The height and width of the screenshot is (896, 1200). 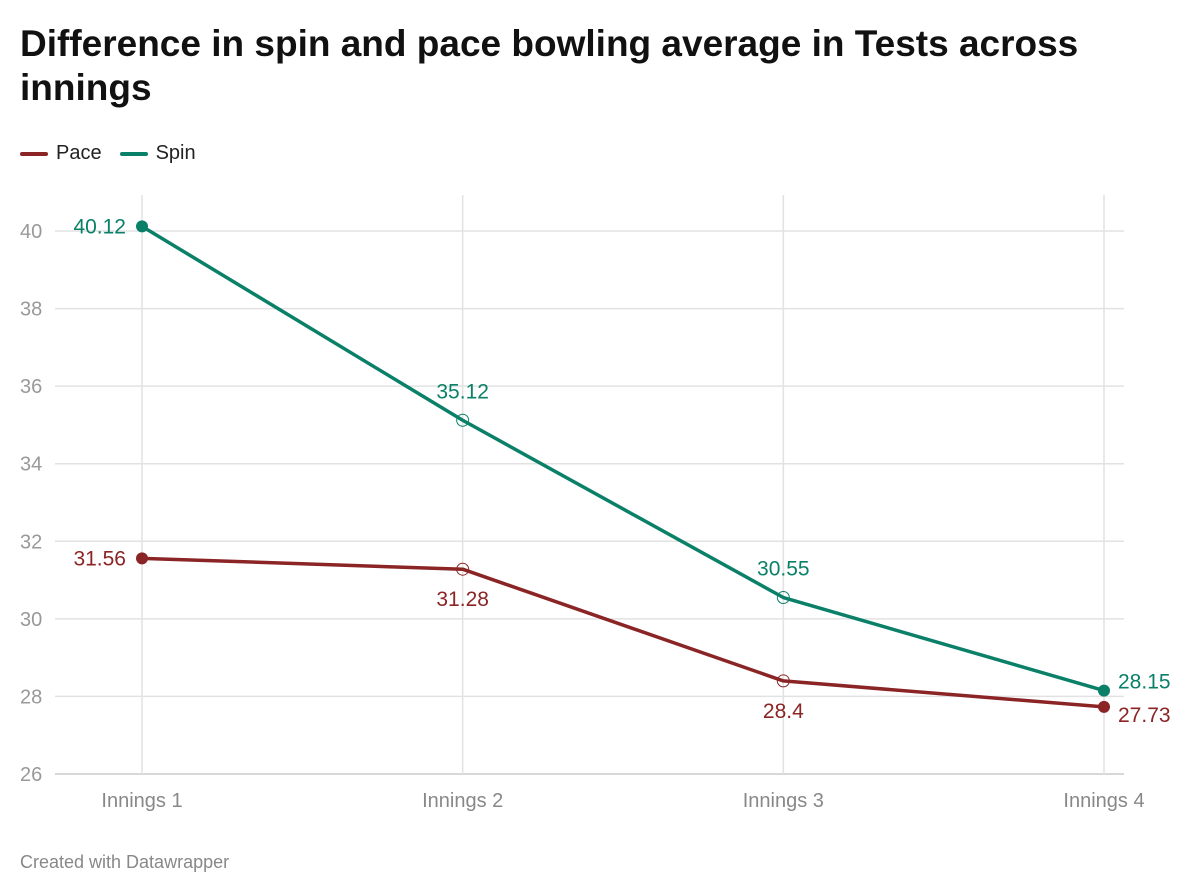 I want to click on y-tick-label: 40, so click(x=31, y=232).